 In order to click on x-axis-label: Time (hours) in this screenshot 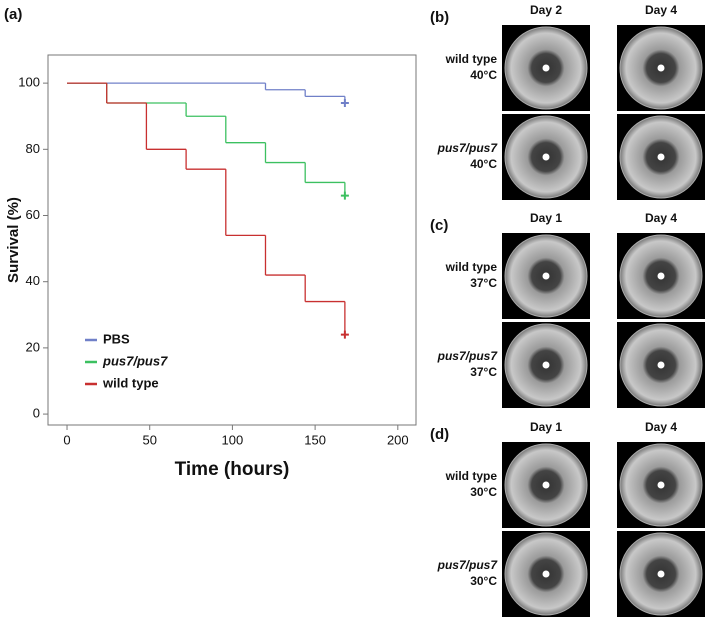, I will do `click(232, 469)`.